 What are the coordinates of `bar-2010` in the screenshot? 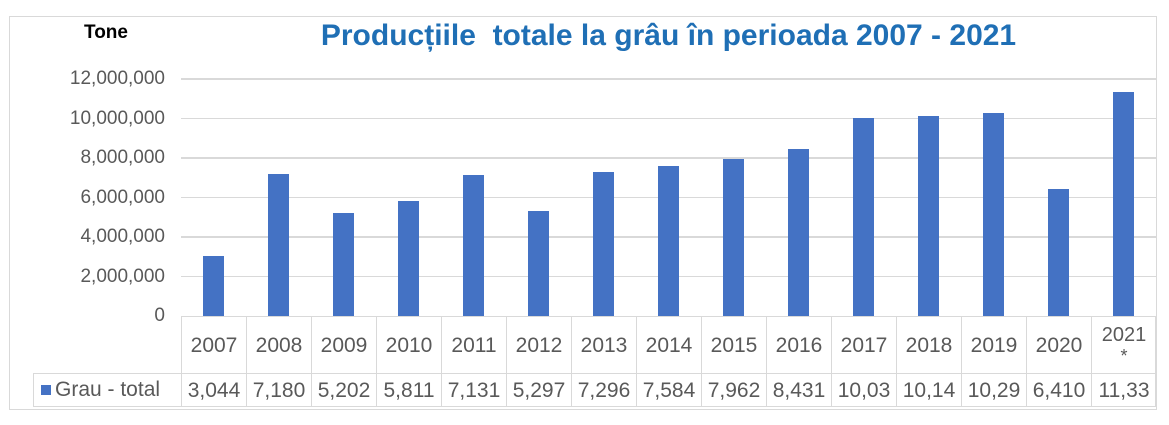 It's located at (408, 258).